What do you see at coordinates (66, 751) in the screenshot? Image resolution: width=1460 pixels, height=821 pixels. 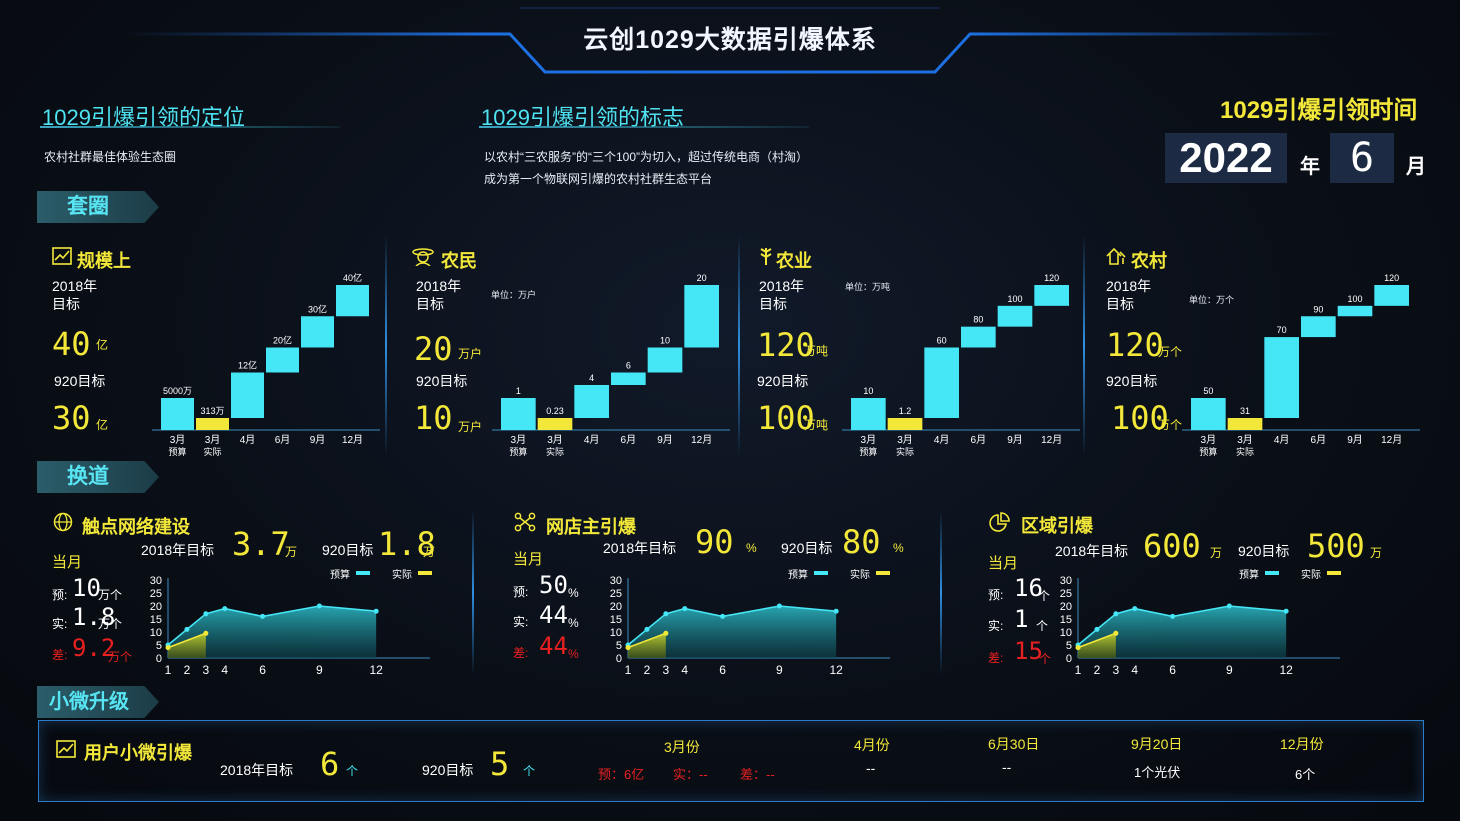 I see `chart-icon` at bounding box center [66, 751].